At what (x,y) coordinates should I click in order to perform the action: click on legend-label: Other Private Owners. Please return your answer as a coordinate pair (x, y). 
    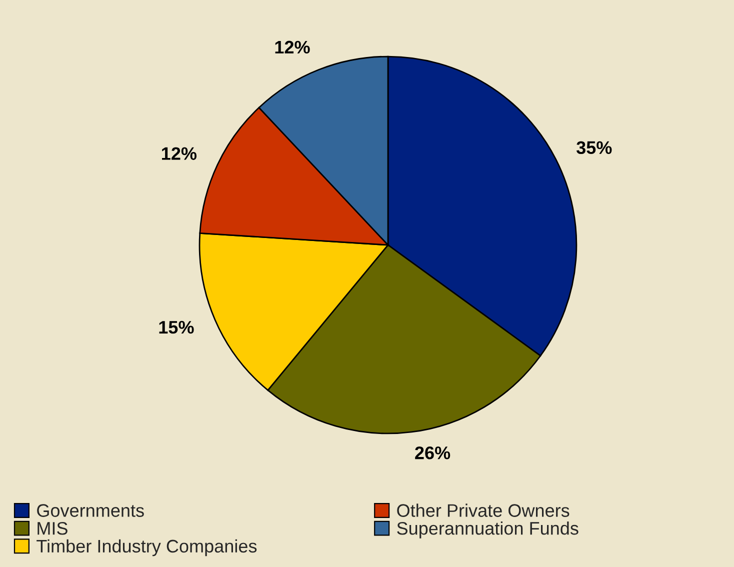
    Looking at the image, I should click on (483, 510).